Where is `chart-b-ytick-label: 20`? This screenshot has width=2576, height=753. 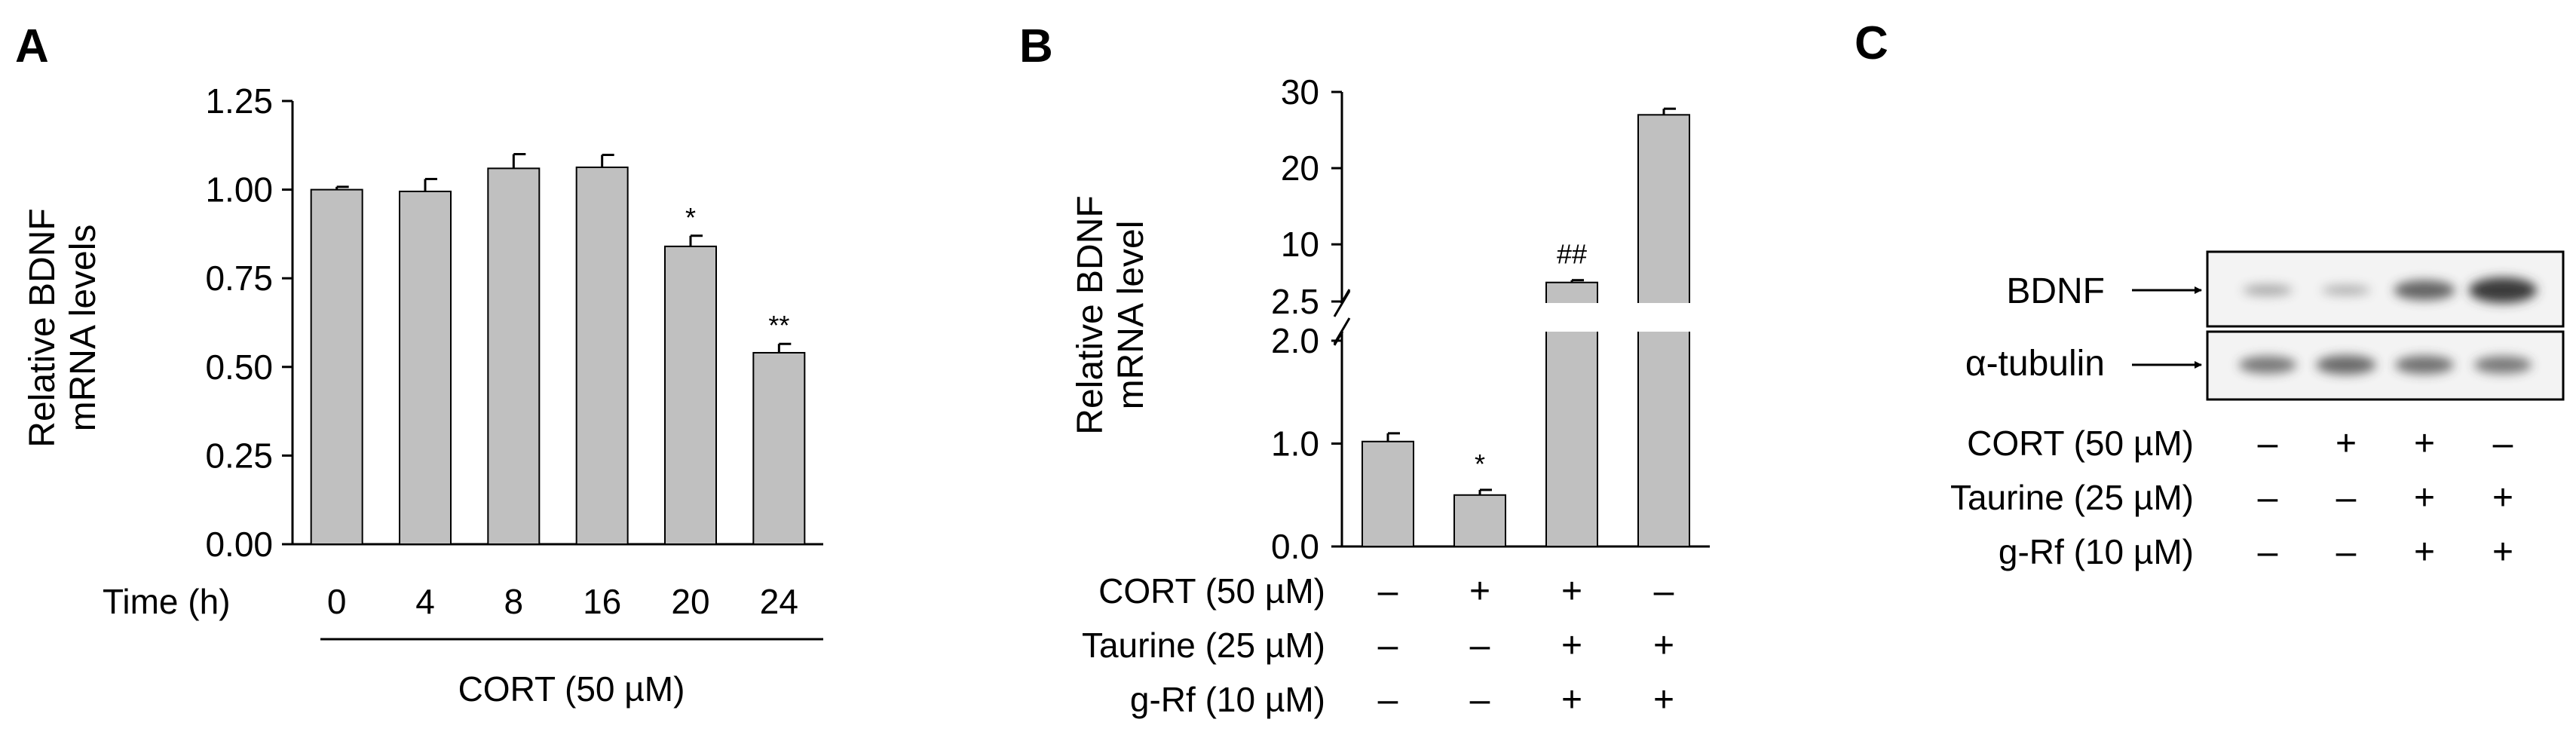
chart-b-ytick-label: 20 is located at coordinates (1300, 168).